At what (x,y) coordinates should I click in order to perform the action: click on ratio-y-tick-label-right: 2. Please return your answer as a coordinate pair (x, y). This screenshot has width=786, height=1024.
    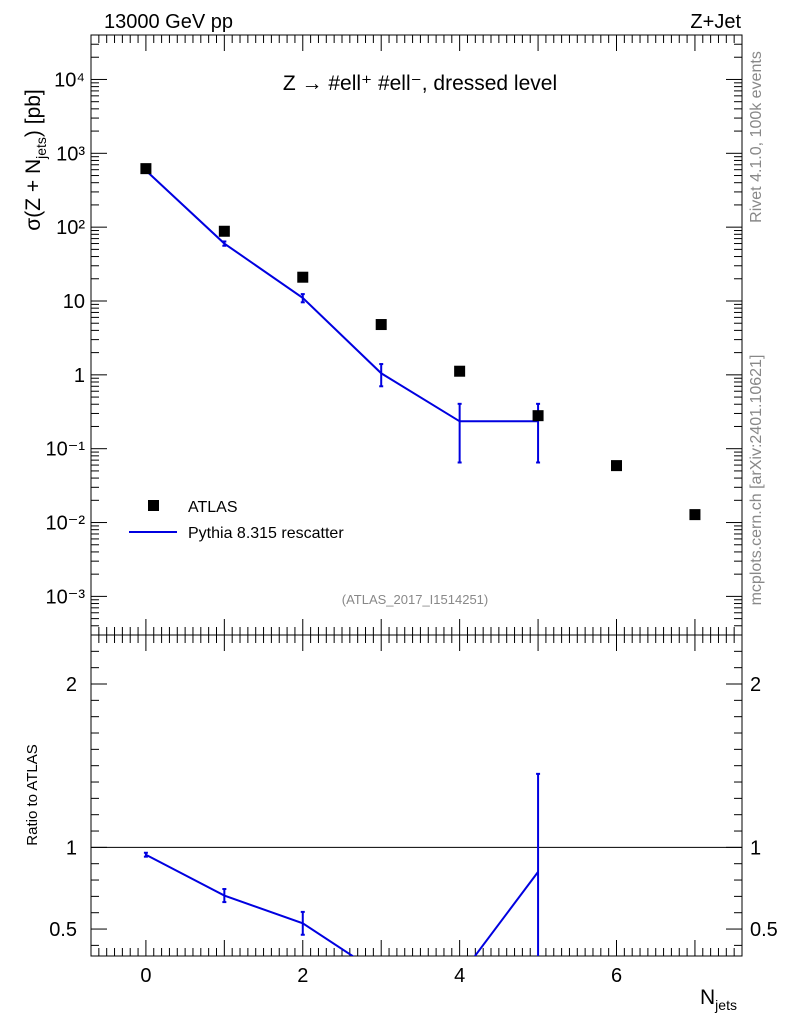
    Looking at the image, I should click on (755, 685).